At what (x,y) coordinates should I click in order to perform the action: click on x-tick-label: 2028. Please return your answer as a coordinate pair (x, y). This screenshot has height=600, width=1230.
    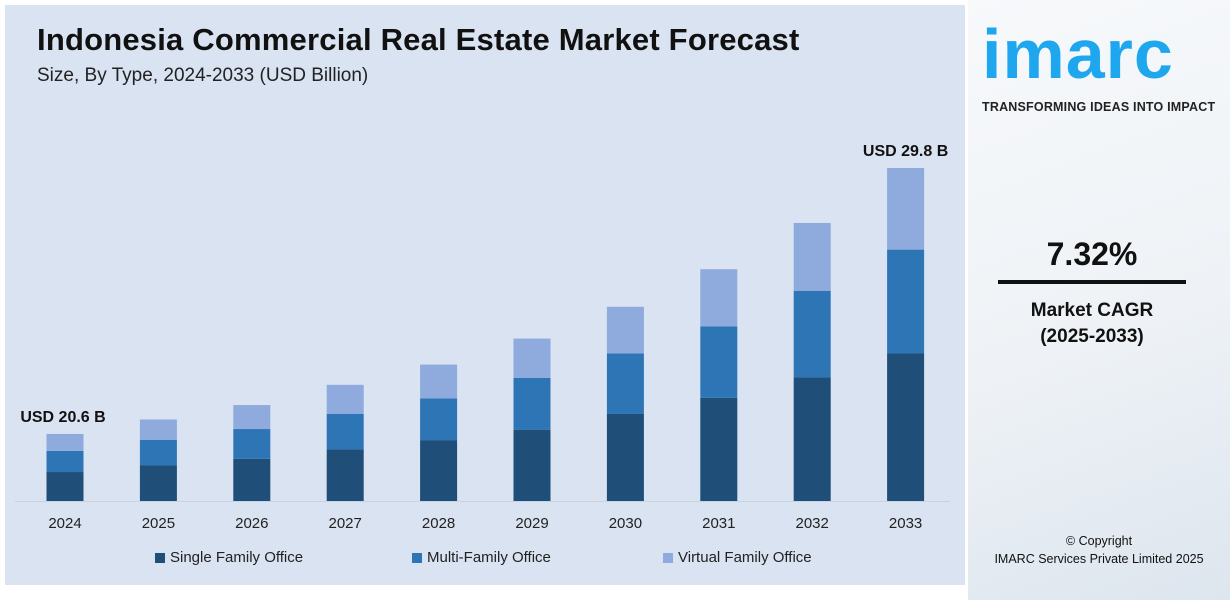
    Looking at the image, I should click on (438, 523).